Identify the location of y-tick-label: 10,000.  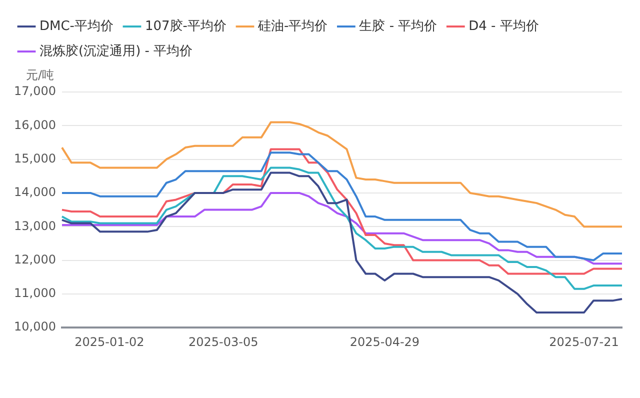
(35, 327).